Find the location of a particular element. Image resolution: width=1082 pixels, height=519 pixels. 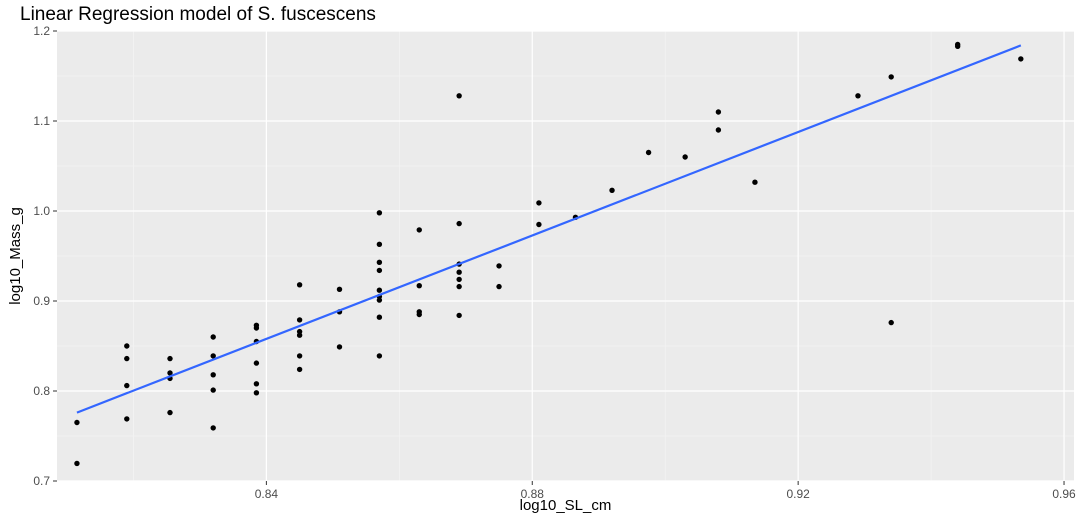

x-axis-title: log10_SL_cm is located at coordinates (566, 505).